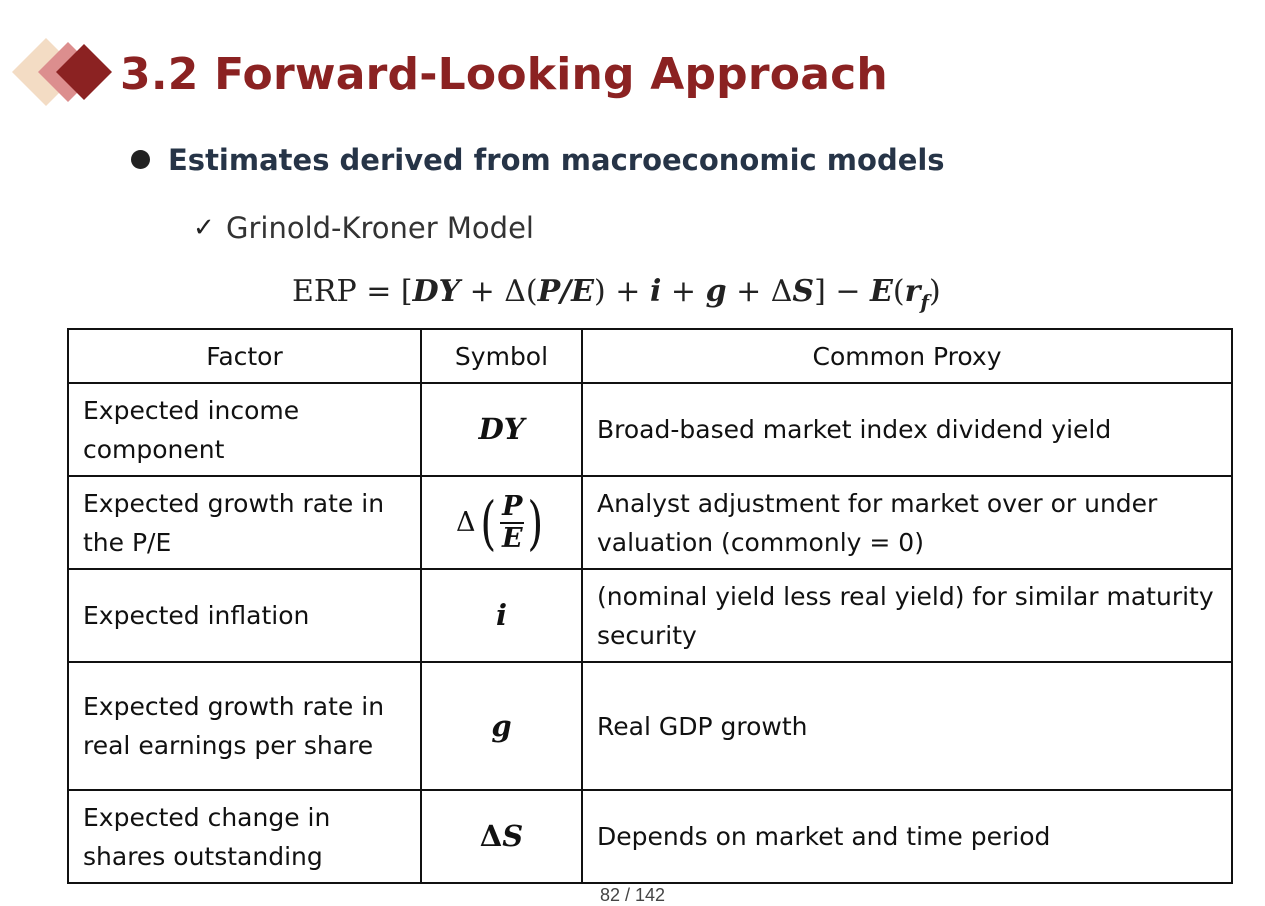 The image size is (1265, 906). What do you see at coordinates (380, 228) in the screenshot?
I see `model-name: Grinold-Kroner Model` at bounding box center [380, 228].